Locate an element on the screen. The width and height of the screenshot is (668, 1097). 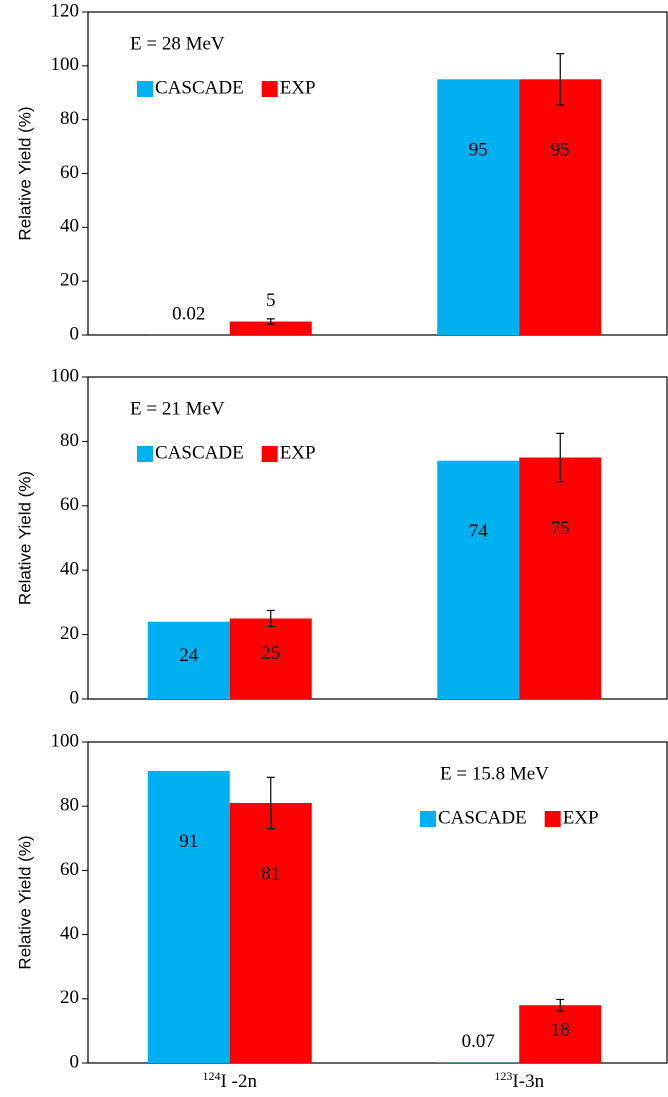
value-label: 81 is located at coordinates (270, 873).